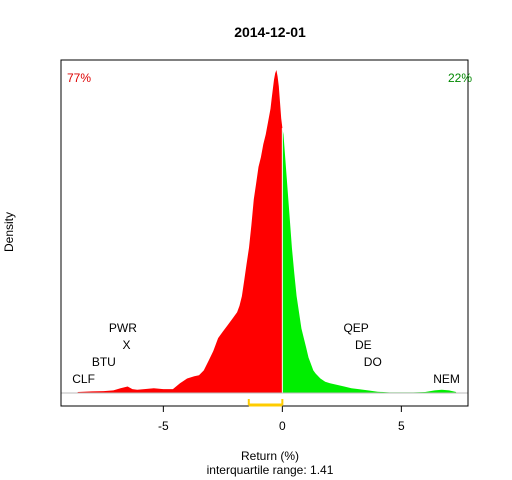 This screenshot has height=480, width=512. What do you see at coordinates (355, 328) in the screenshot?
I see `ticker-label: QEP` at bounding box center [355, 328].